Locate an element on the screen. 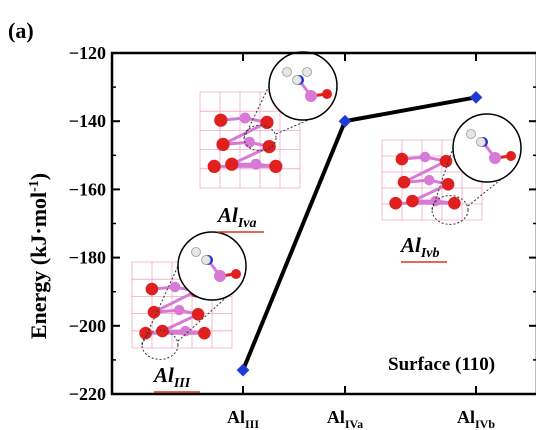 The width and height of the screenshot is (536, 430). y-tick-label: −160 is located at coordinates (87, 189).